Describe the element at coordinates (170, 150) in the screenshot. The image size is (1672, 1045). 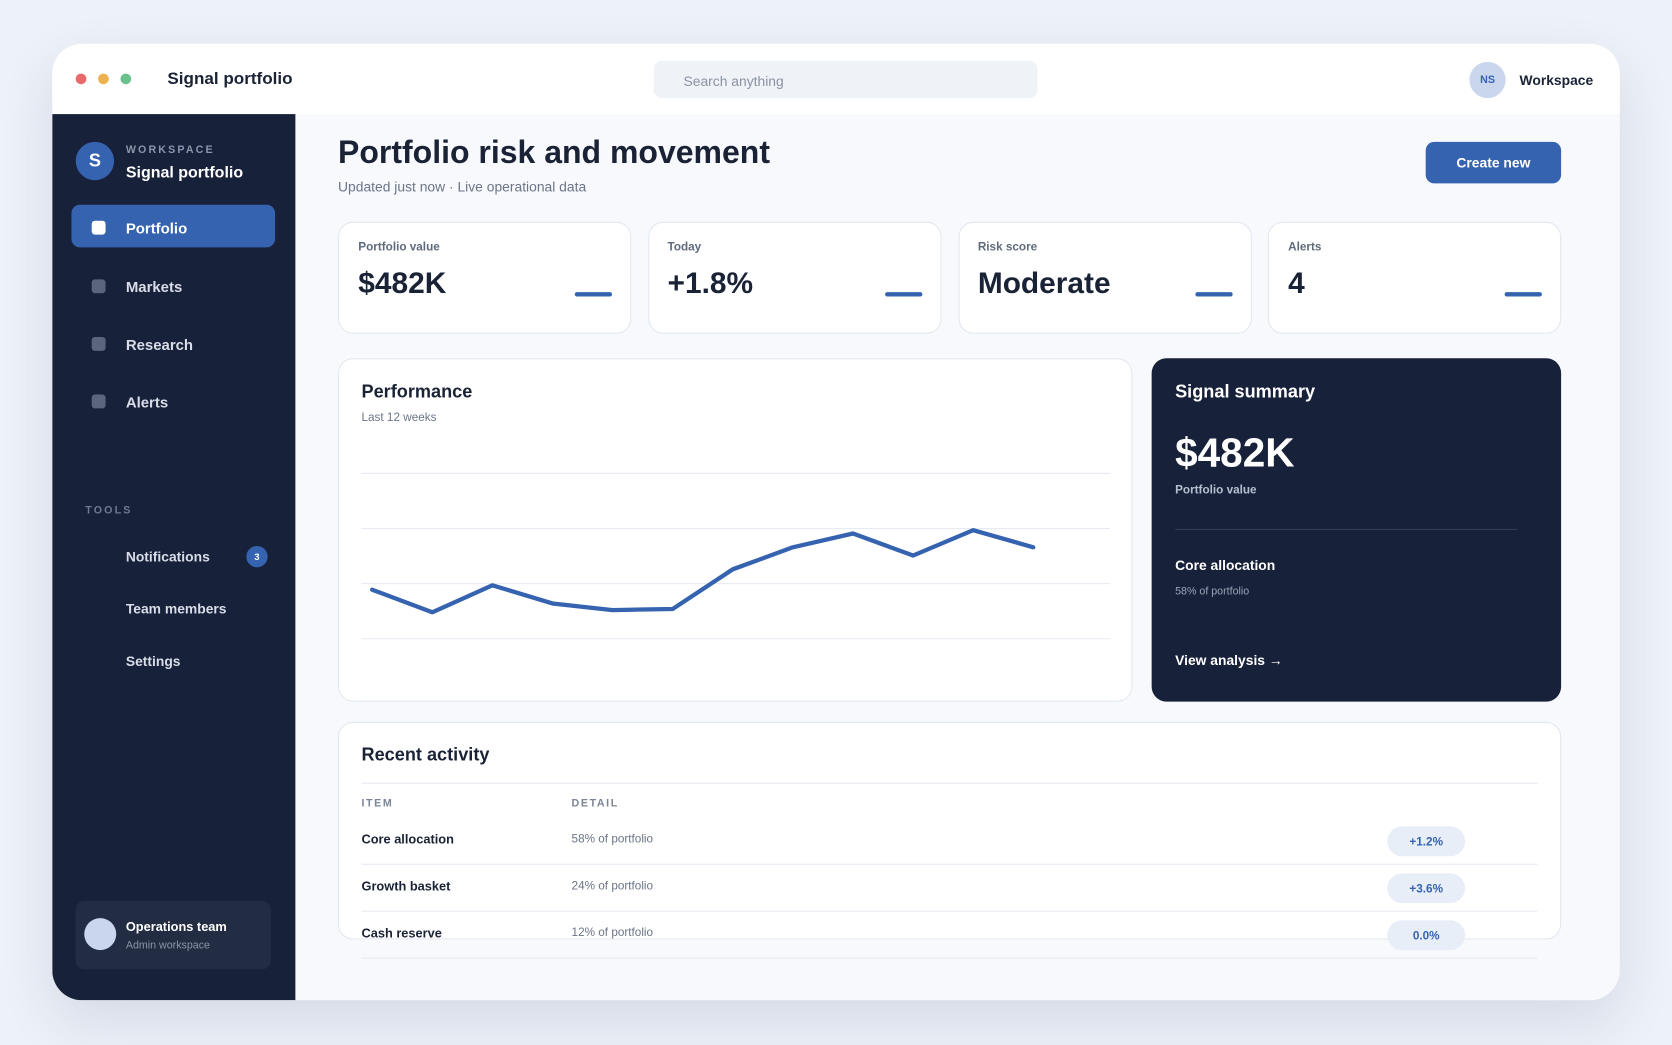
I see `workspace-caption: WORKSPACE` at that location.